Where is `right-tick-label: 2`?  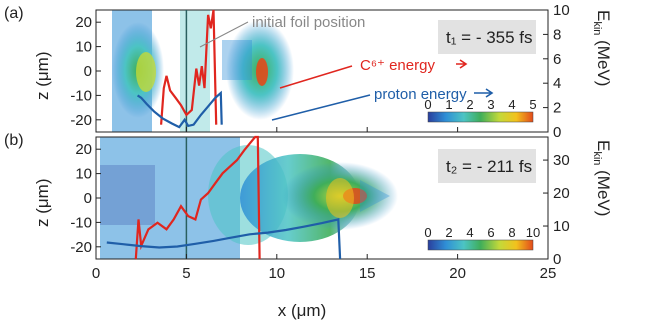
right-tick-label: 2 is located at coordinates (557, 108).